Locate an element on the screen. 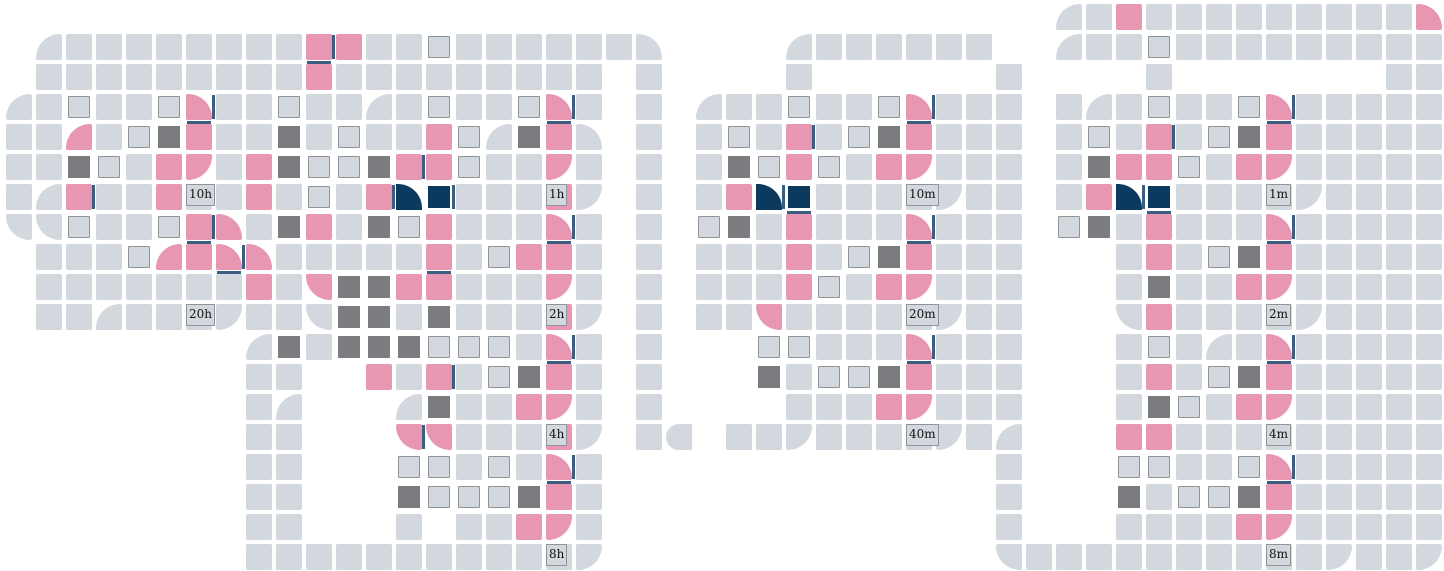 This screenshot has width=1444, height=571. navy-cell is located at coordinates (769, 197).